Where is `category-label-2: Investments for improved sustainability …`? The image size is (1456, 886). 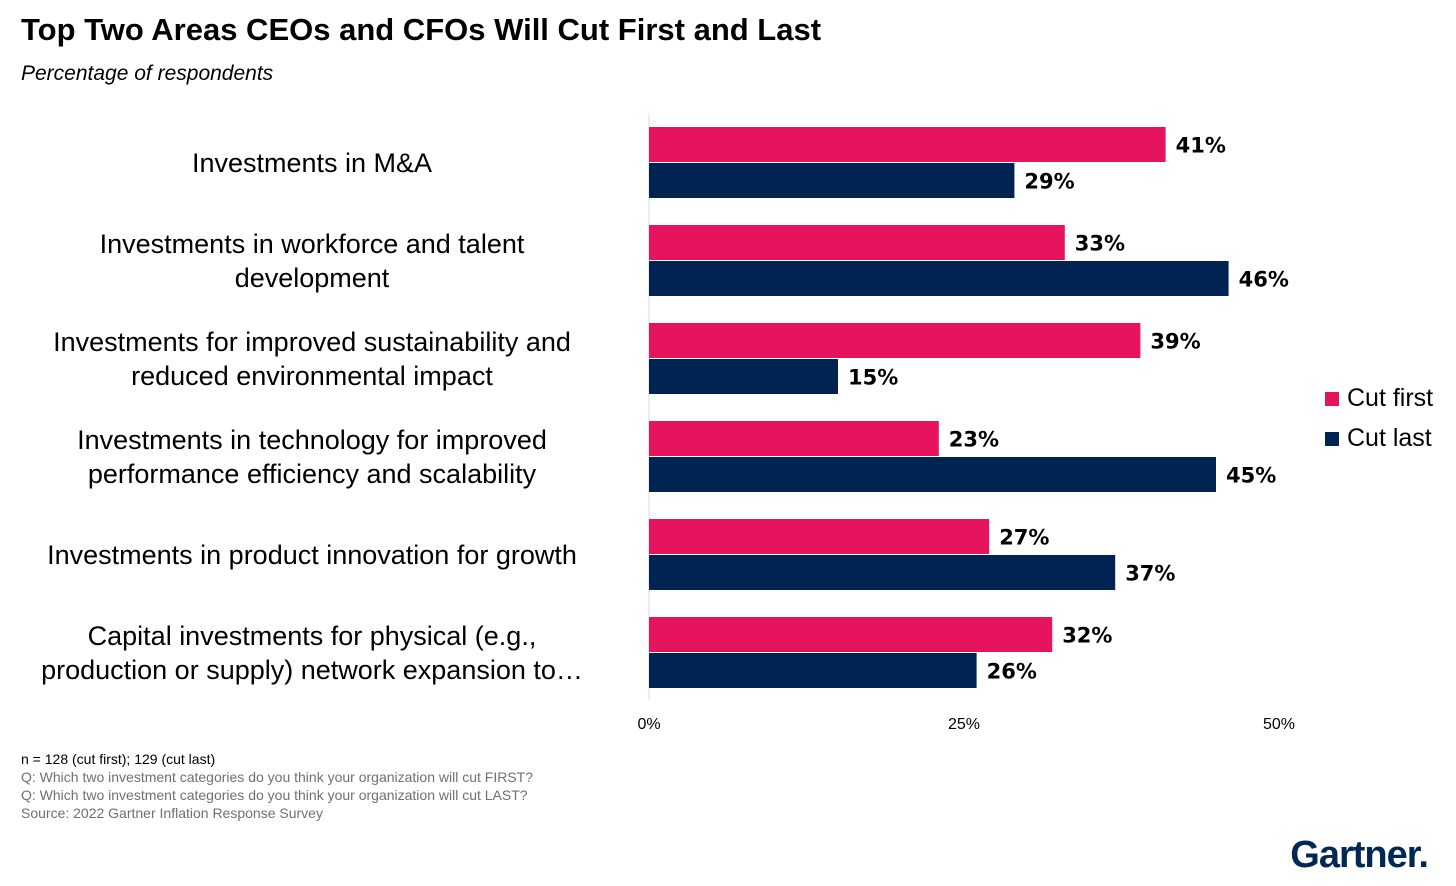 category-label-2: Investments for improved sustainability … is located at coordinates (312, 359).